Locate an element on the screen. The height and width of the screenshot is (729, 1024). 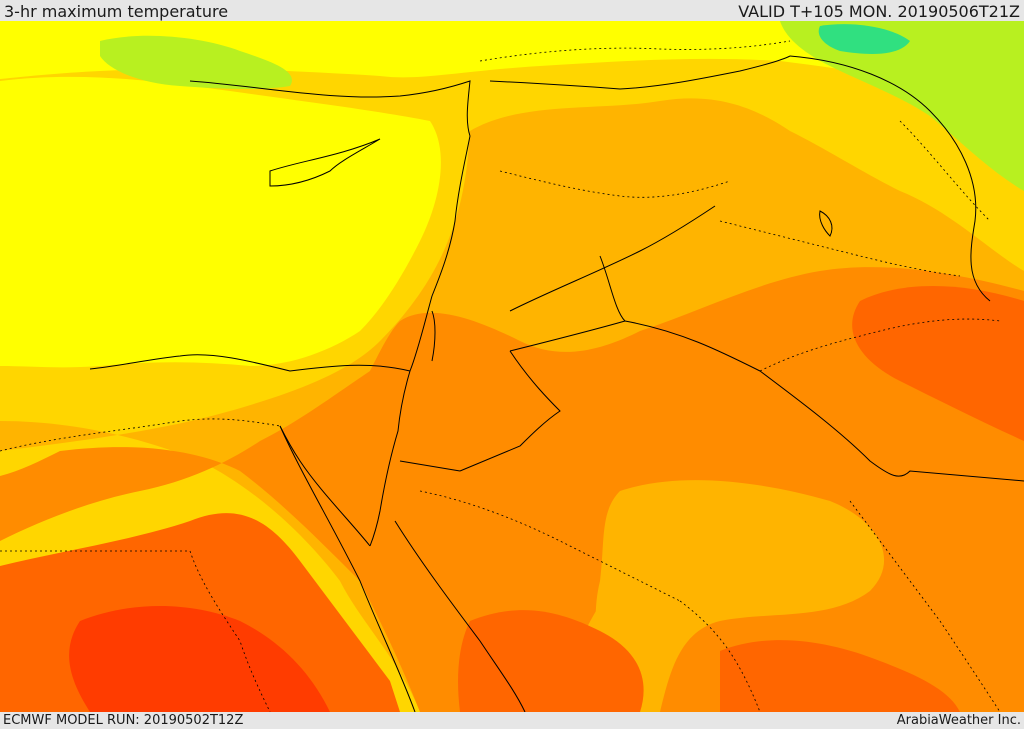
coastline-saudi-red-sea is located at coordinates (460, 616).